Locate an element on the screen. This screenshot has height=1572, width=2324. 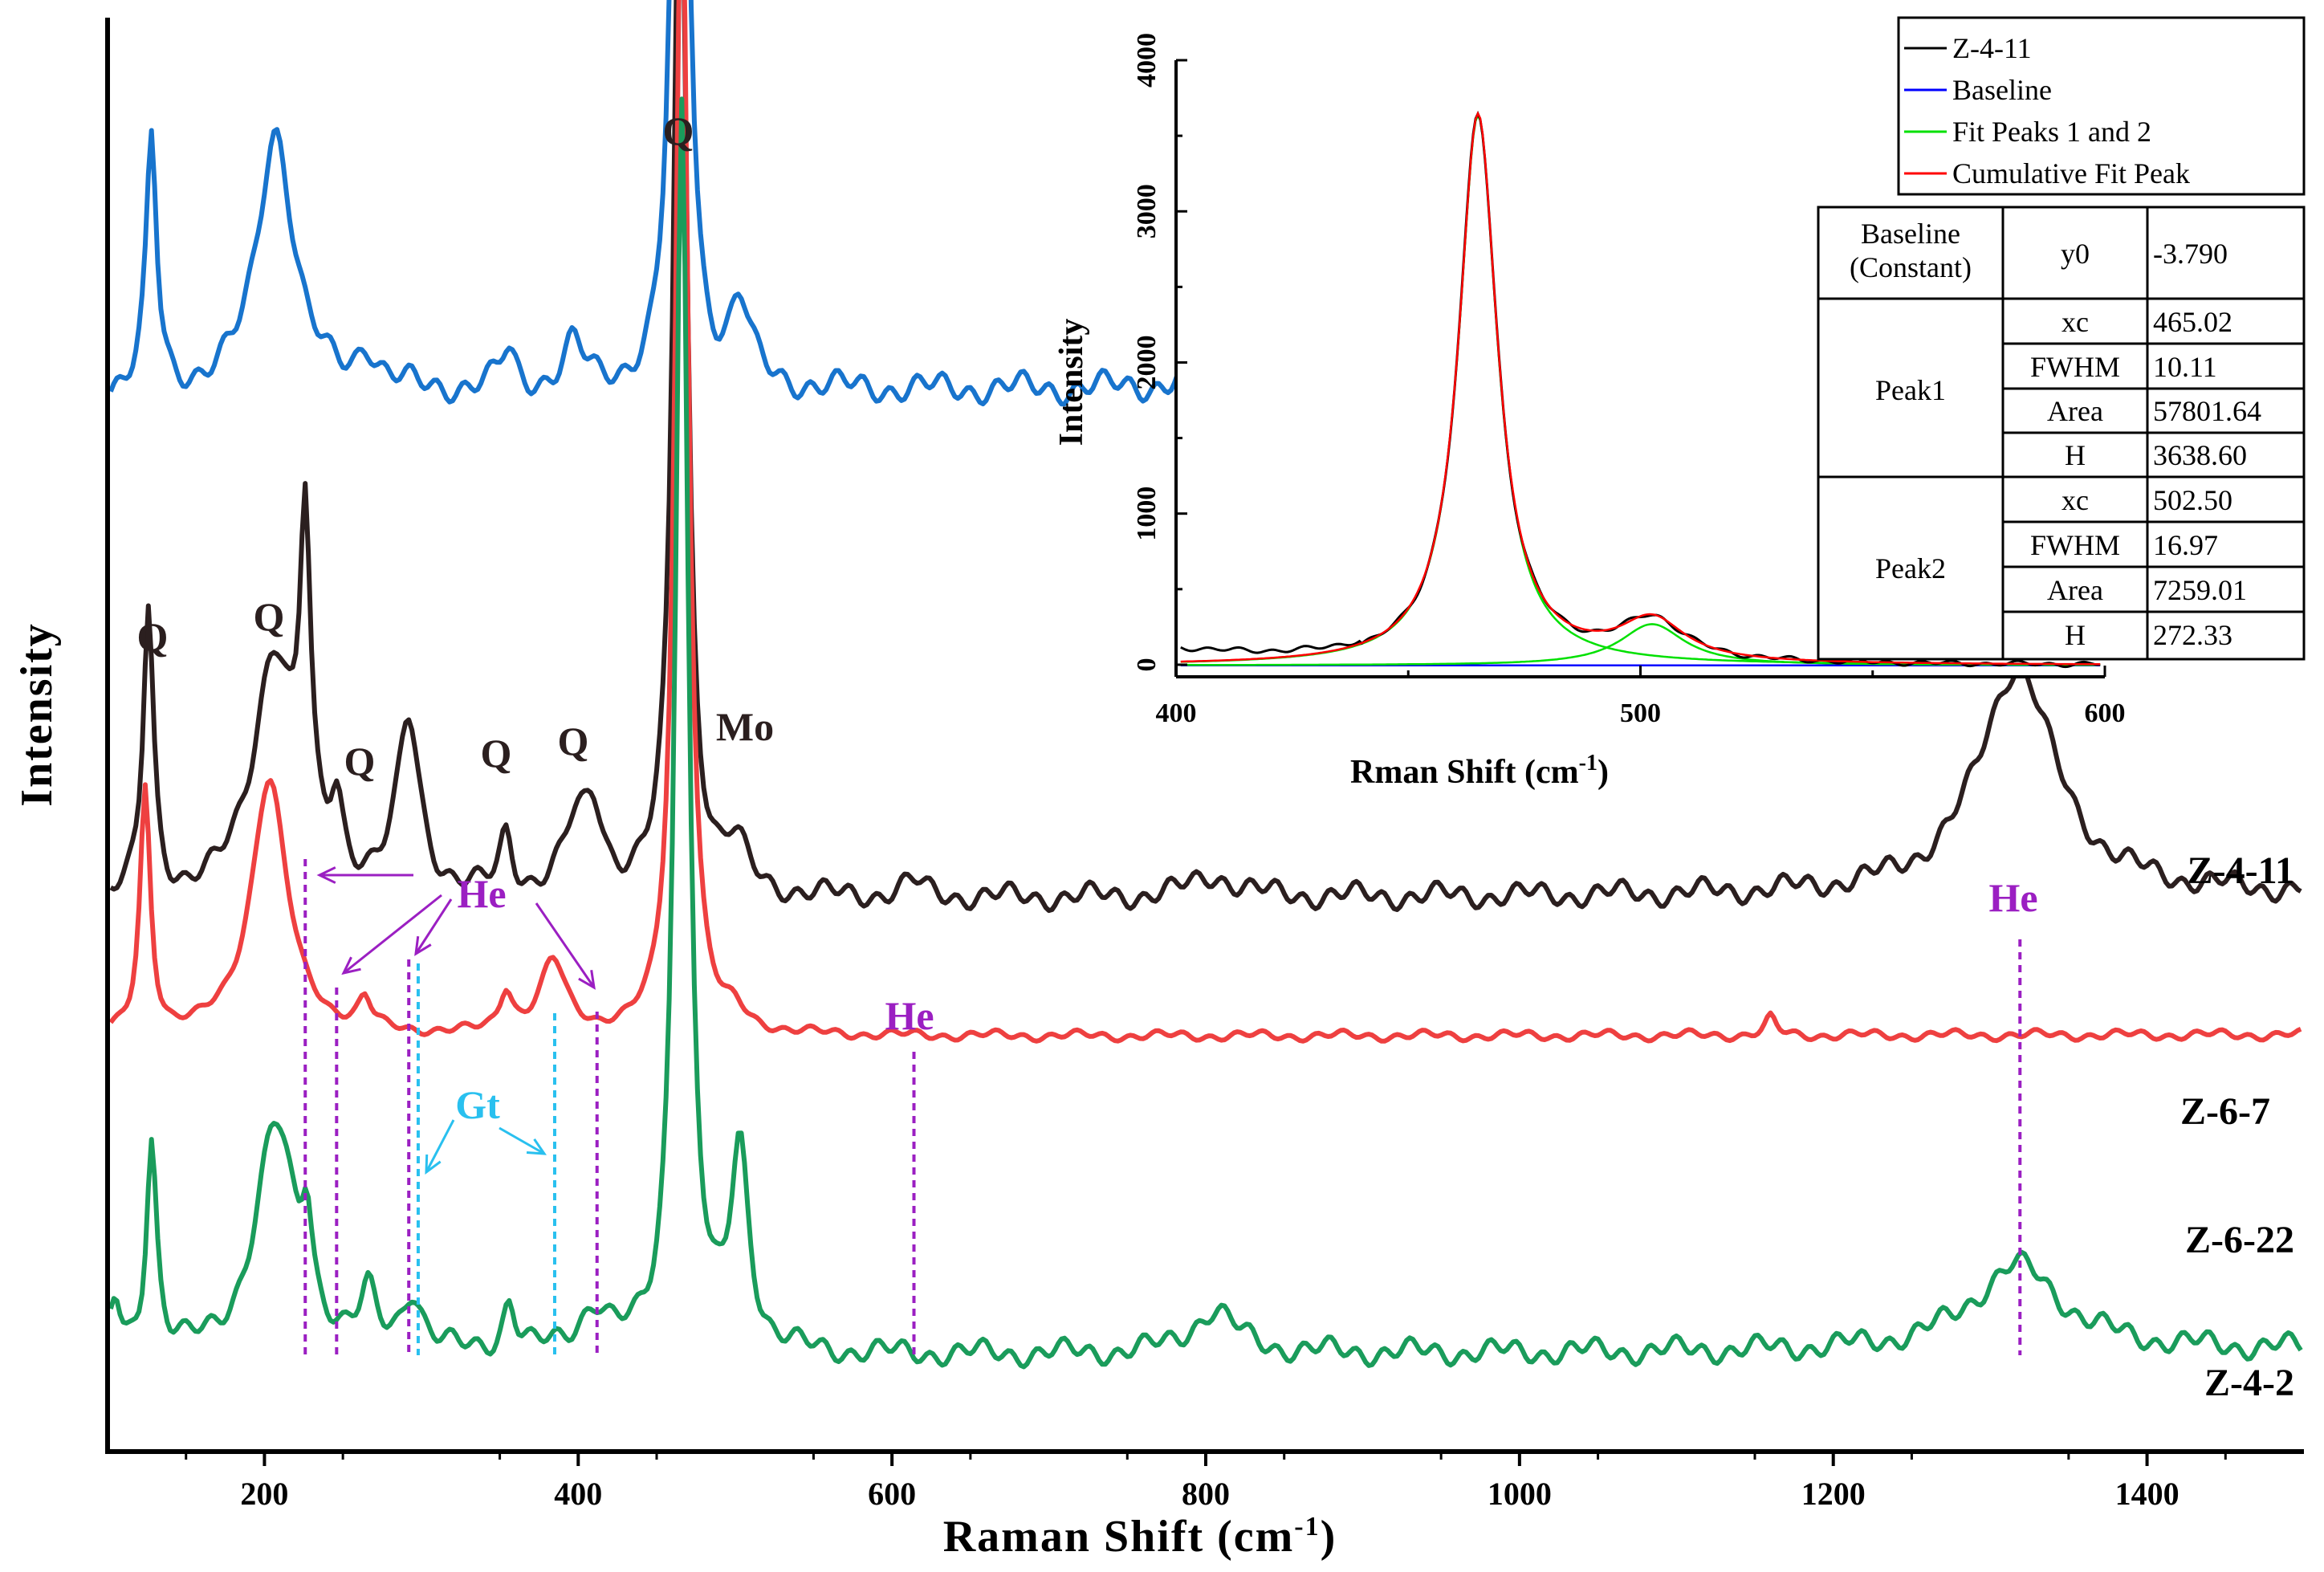
x-tick-label-400: 400 is located at coordinates (578, 1494).